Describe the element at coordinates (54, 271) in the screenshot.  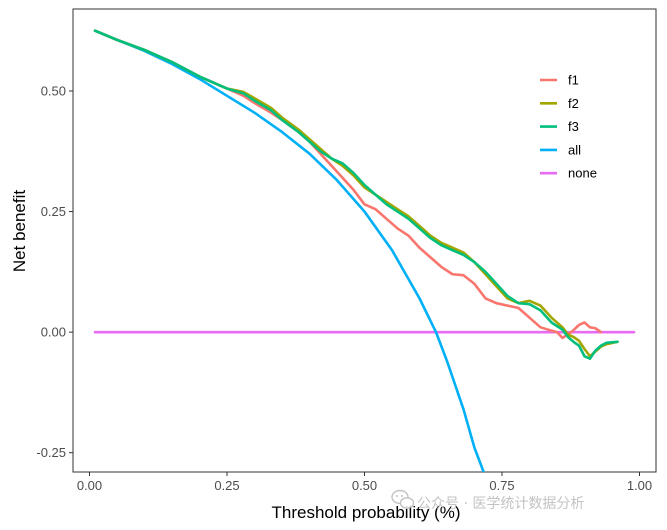
I see `y-axis: -0.25 0.00 0.25 0.50` at that location.